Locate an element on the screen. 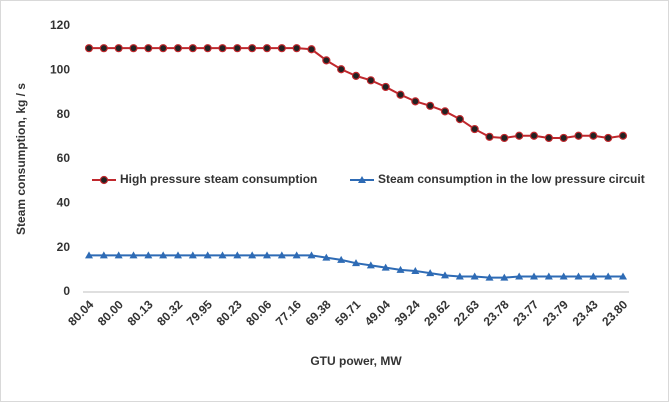 The width and height of the screenshot is (670, 408). y-tick-label: 20 is located at coordinates (64, 247).